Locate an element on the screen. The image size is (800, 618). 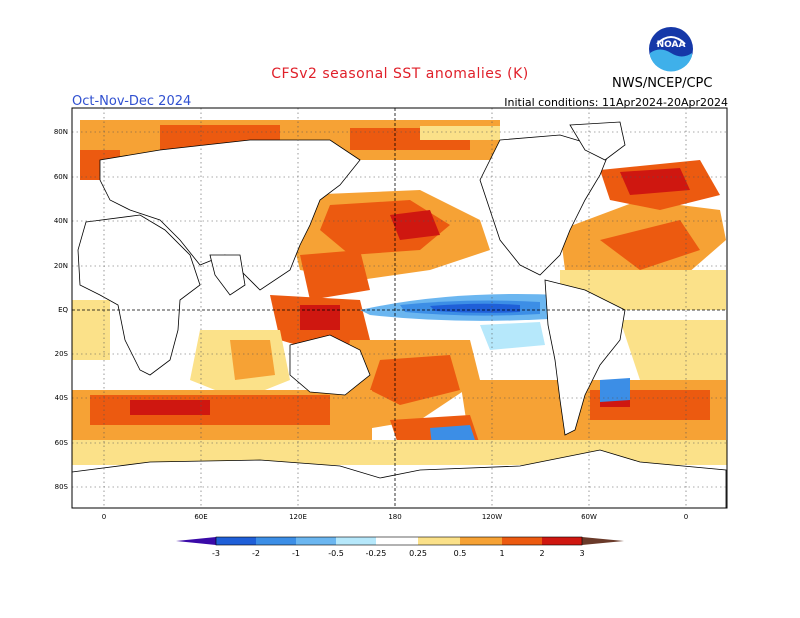
latitude-labels: 80N 60N 40N 20N EQ 20S 40S 60S 80S is located at coordinates (61, 309).